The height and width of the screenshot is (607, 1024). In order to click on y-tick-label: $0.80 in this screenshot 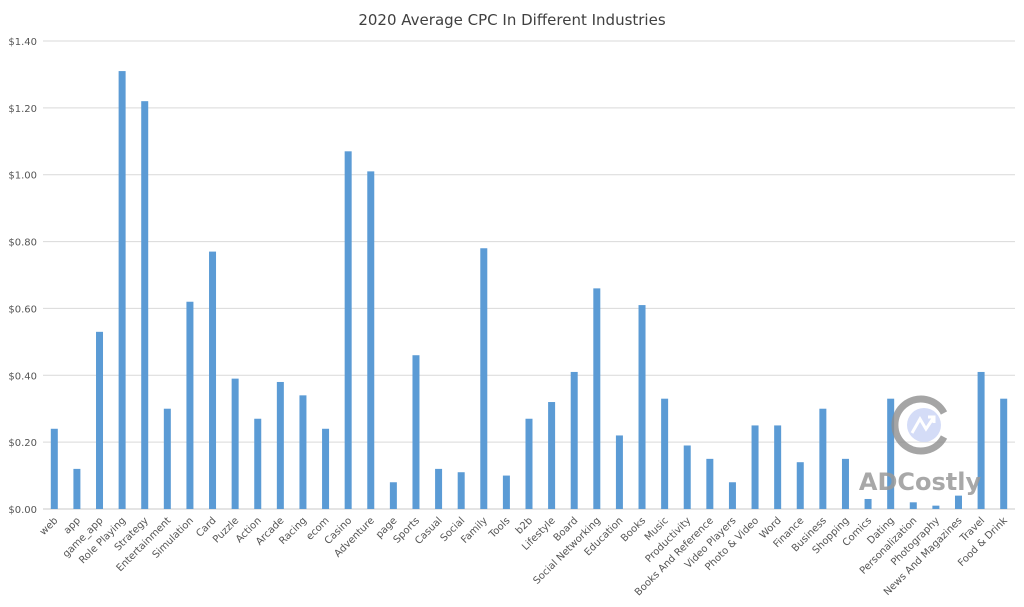, I will do `click(22, 243)`.